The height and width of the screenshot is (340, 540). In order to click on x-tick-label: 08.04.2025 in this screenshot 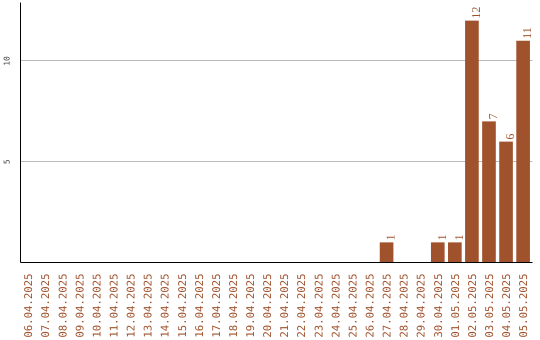, I will do `click(63, 306)`.